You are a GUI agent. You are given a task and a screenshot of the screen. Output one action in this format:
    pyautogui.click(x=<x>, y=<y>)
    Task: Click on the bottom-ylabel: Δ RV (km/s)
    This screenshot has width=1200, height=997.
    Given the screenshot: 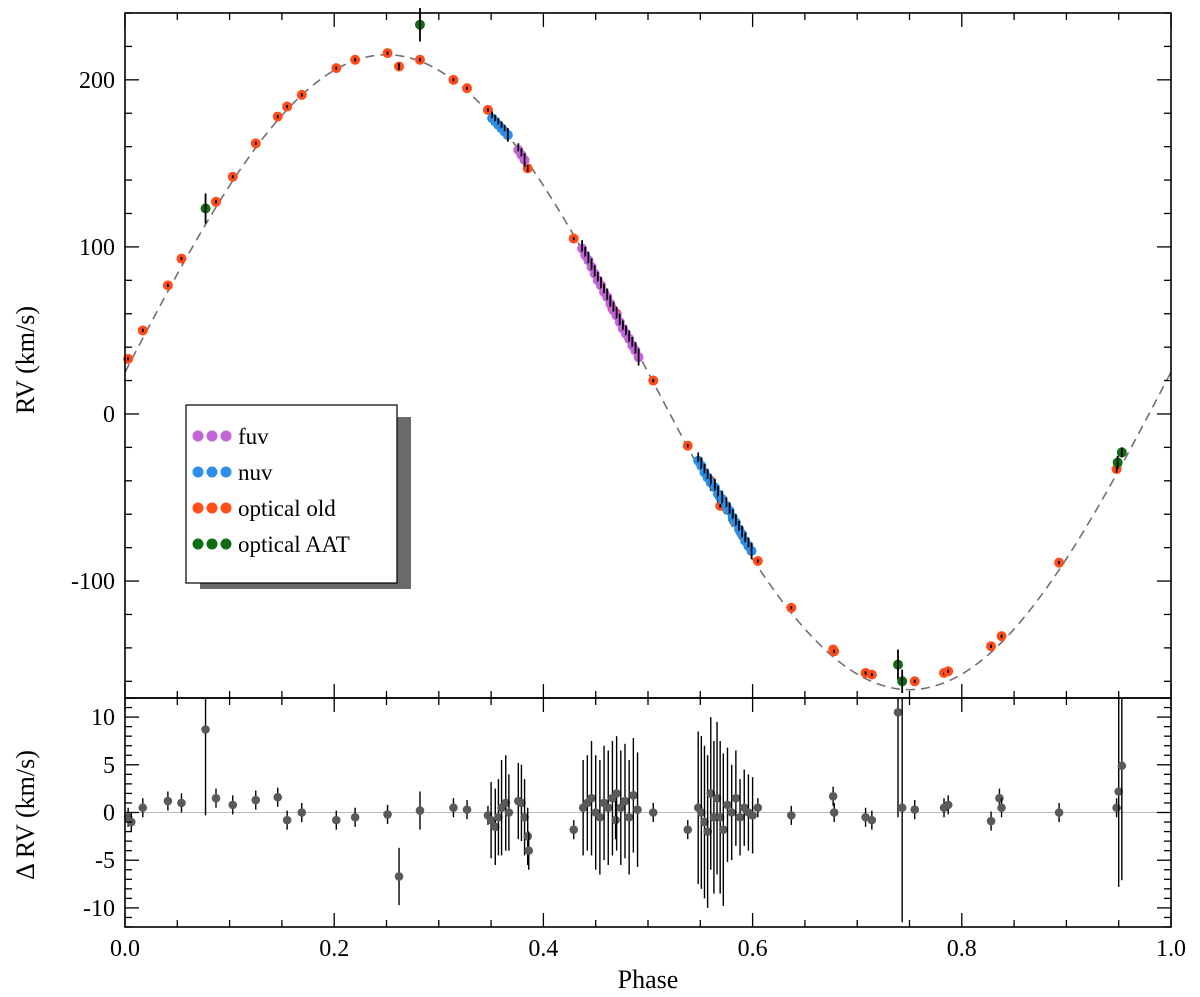 What is the action you would take?
    pyautogui.click(x=25, y=815)
    